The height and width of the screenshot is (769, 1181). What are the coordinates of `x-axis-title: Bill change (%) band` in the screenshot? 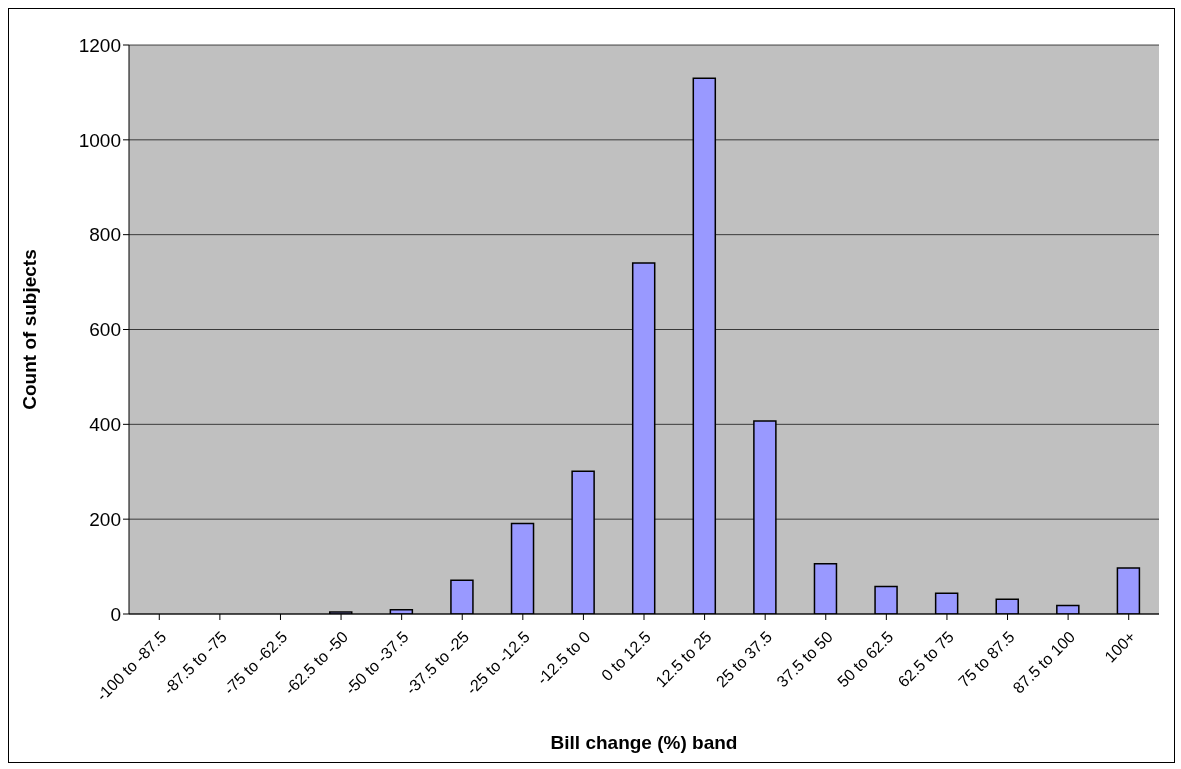 It's located at (644, 742).